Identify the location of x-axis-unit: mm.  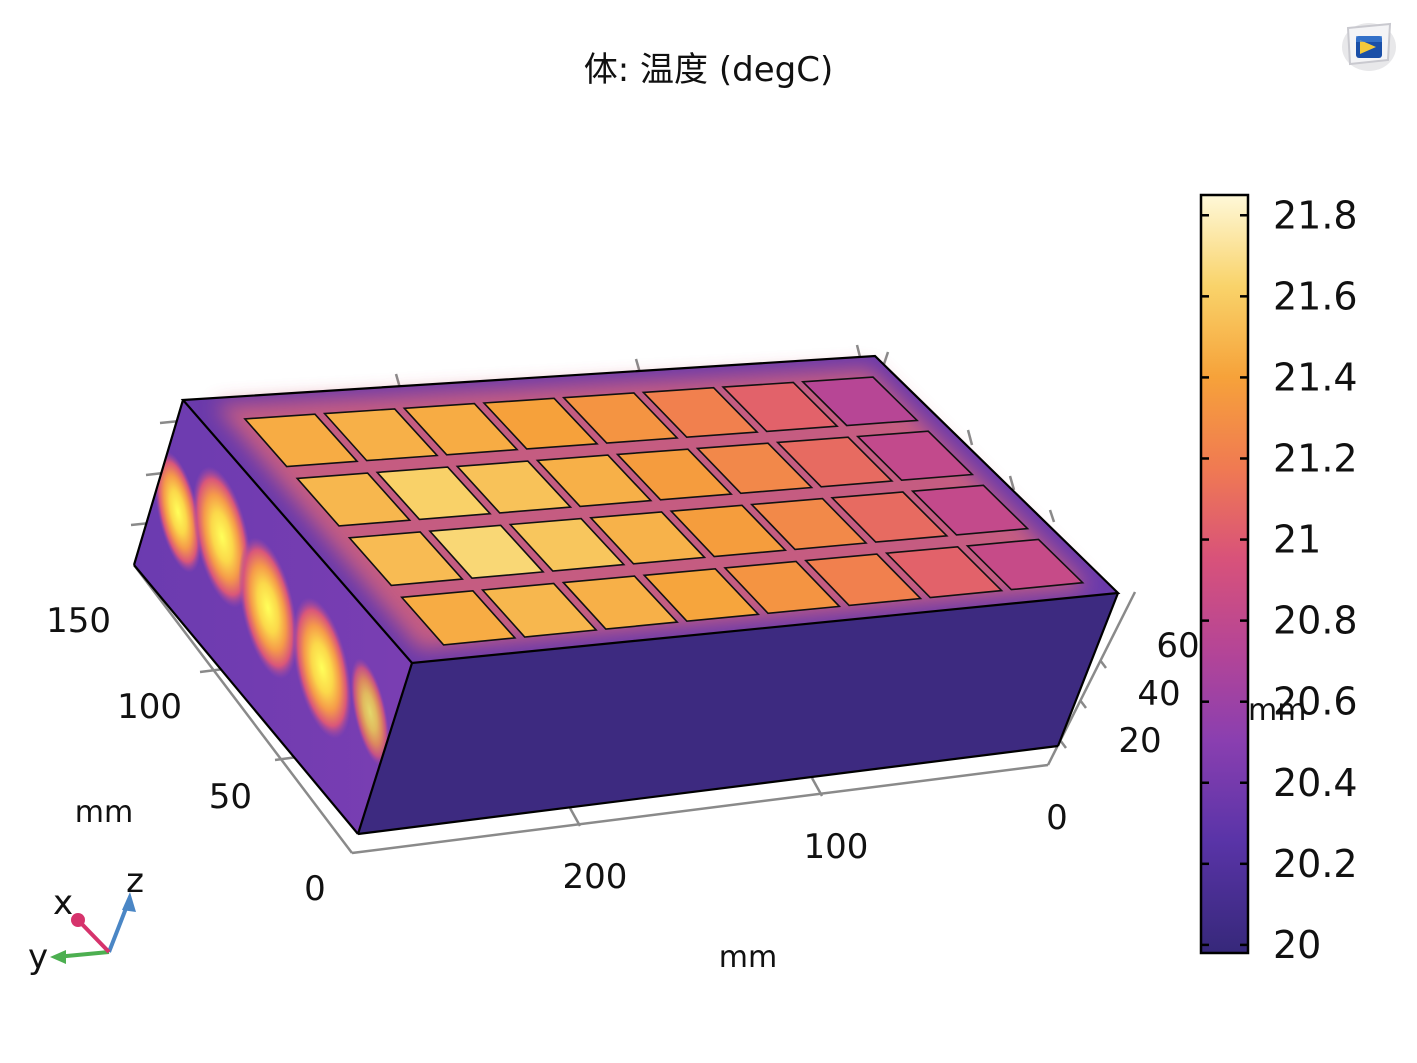
(748, 957).